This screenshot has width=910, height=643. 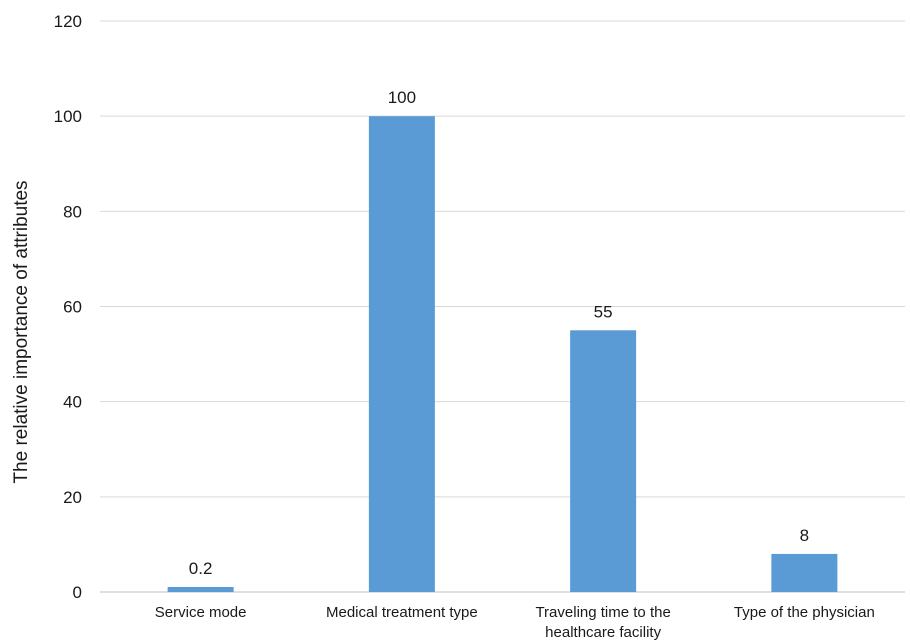 What do you see at coordinates (602, 622) in the screenshot?
I see `x-category-label: Traveling time to the healthcare facility` at bounding box center [602, 622].